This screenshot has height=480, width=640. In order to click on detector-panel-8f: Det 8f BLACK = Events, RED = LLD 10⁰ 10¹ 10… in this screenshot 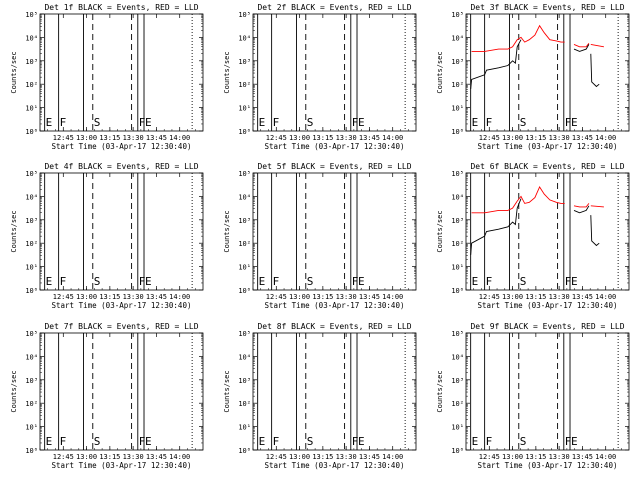, I will do `click(320, 396)`.